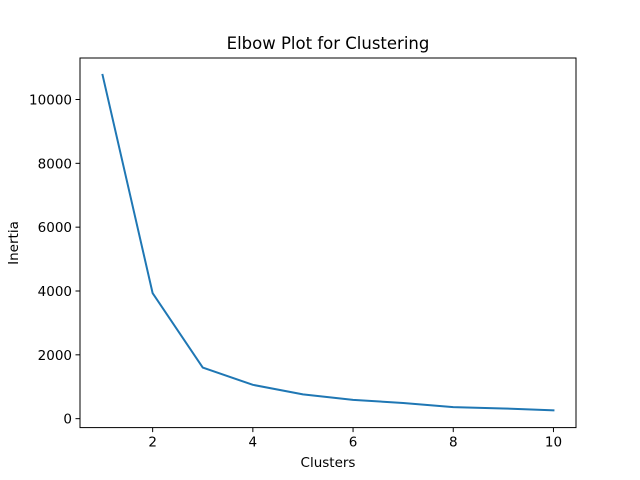 Image resolution: width=640 pixels, height=480 pixels. Describe the element at coordinates (55, 356) in the screenshot. I see `y-tick-label: 2000` at that location.